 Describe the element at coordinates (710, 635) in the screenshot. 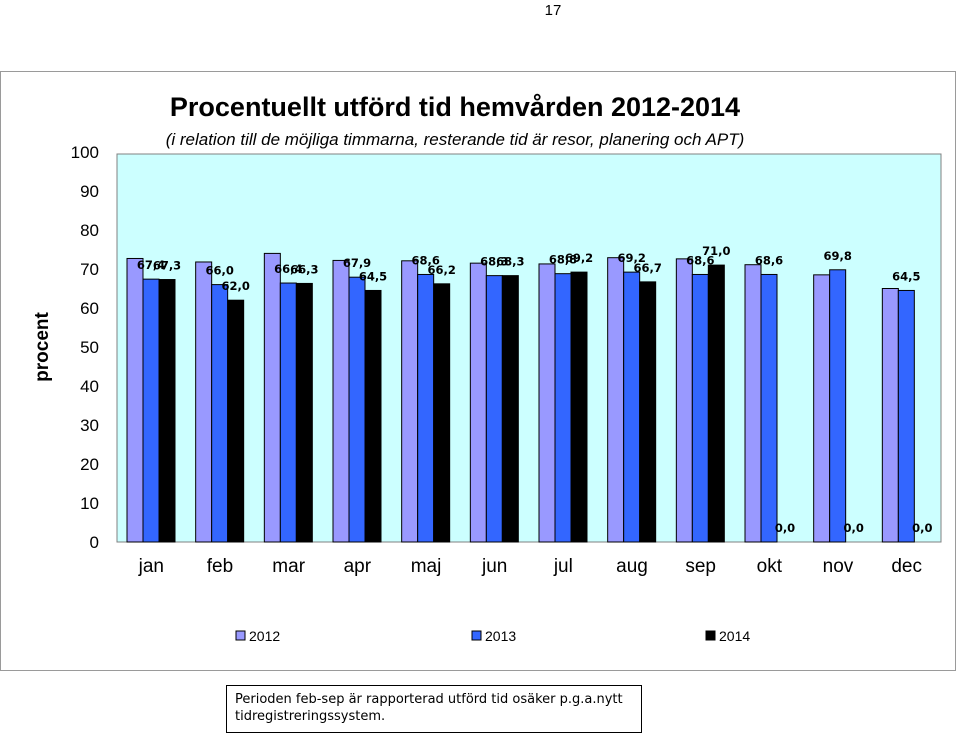

I see `legend-swatch-2014` at that location.